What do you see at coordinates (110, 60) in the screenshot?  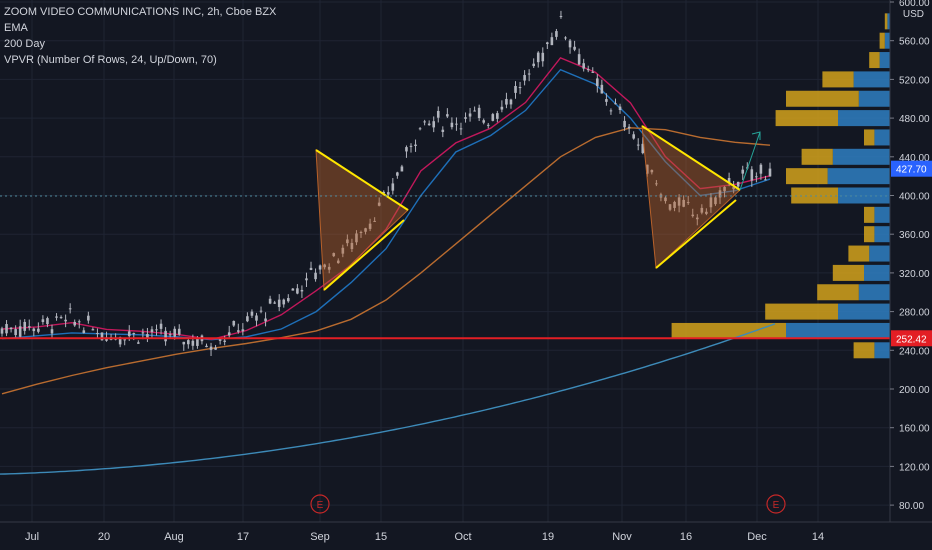 I see `vpvr-legend-label: VPVR (Number Of Rows, 24, Up/Down, 70)` at bounding box center [110, 60].